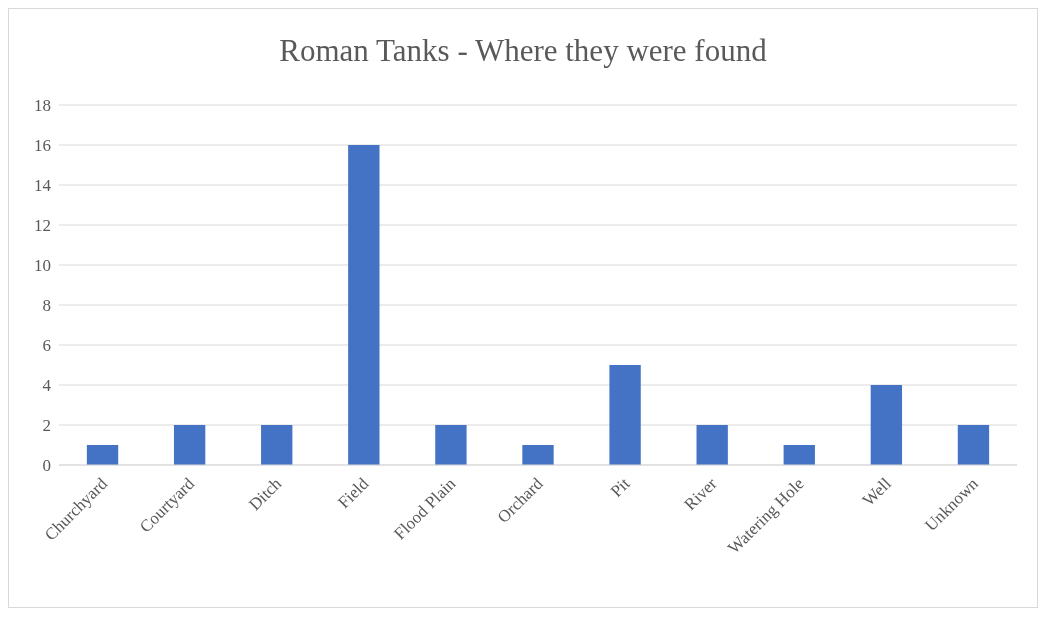 The height and width of the screenshot is (617, 1050). I want to click on y-tick-label: 16, so click(42, 146).